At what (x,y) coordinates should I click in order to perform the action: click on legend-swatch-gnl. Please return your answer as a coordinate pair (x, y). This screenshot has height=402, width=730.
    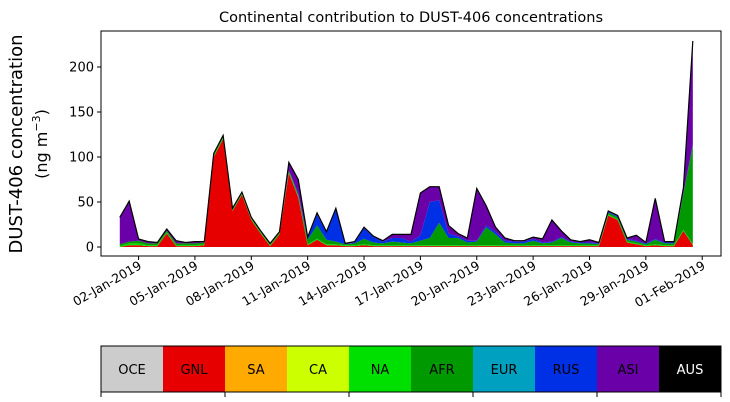
    Looking at the image, I should click on (194, 369).